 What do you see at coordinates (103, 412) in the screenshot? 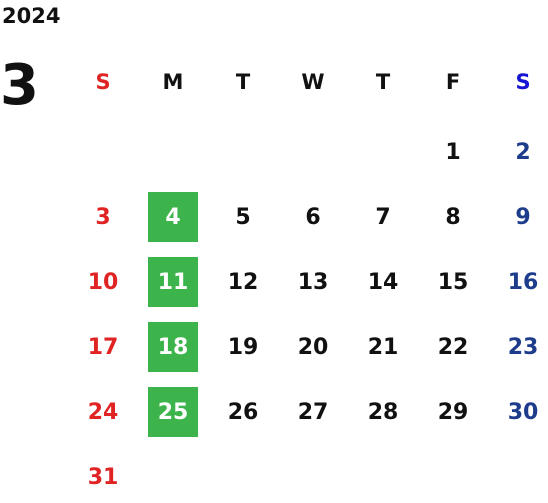
I see `day-cell: 24` at bounding box center [103, 412].